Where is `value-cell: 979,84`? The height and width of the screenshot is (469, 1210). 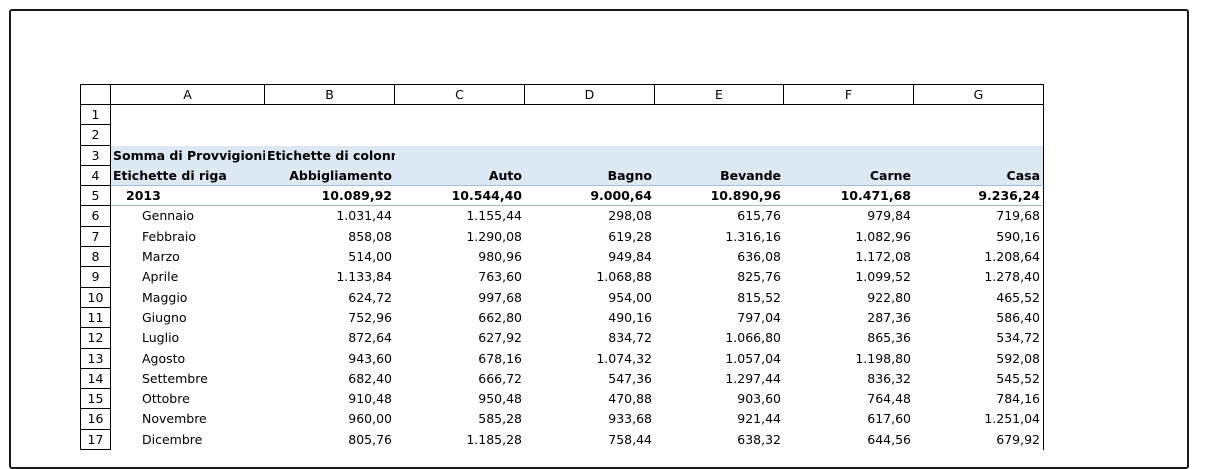
value-cell: 979,84 is located at coordinates (889, 216).